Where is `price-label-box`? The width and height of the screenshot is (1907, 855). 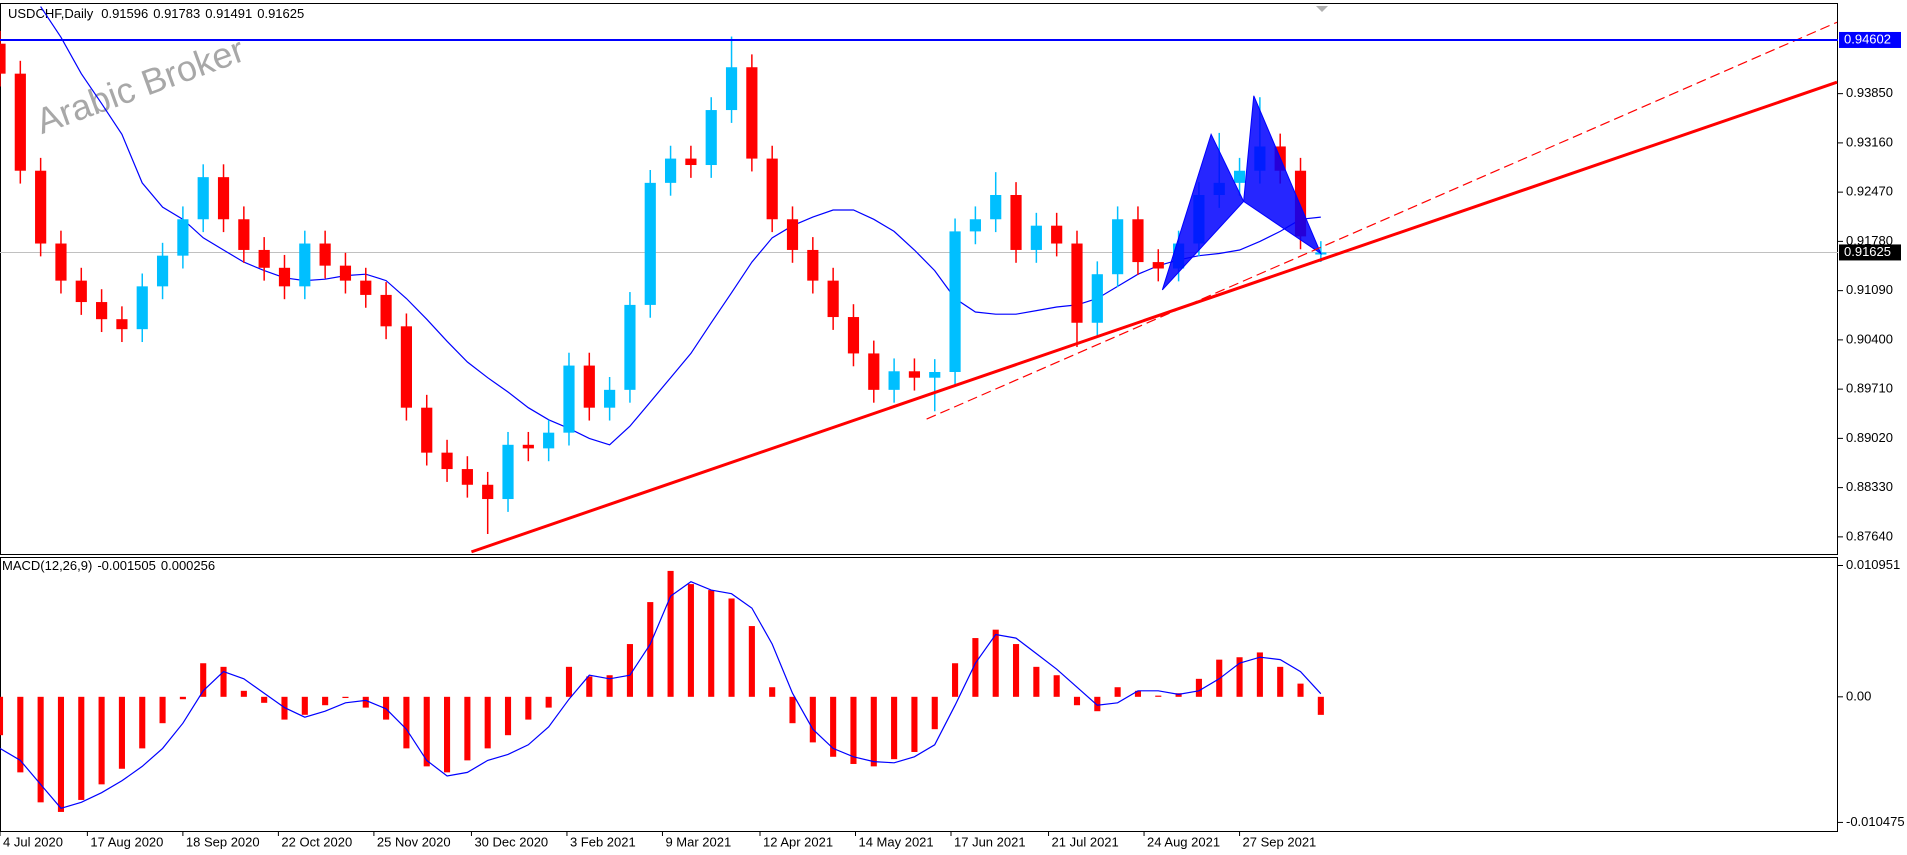 price-label-box is located at coordinates (1870, 252).